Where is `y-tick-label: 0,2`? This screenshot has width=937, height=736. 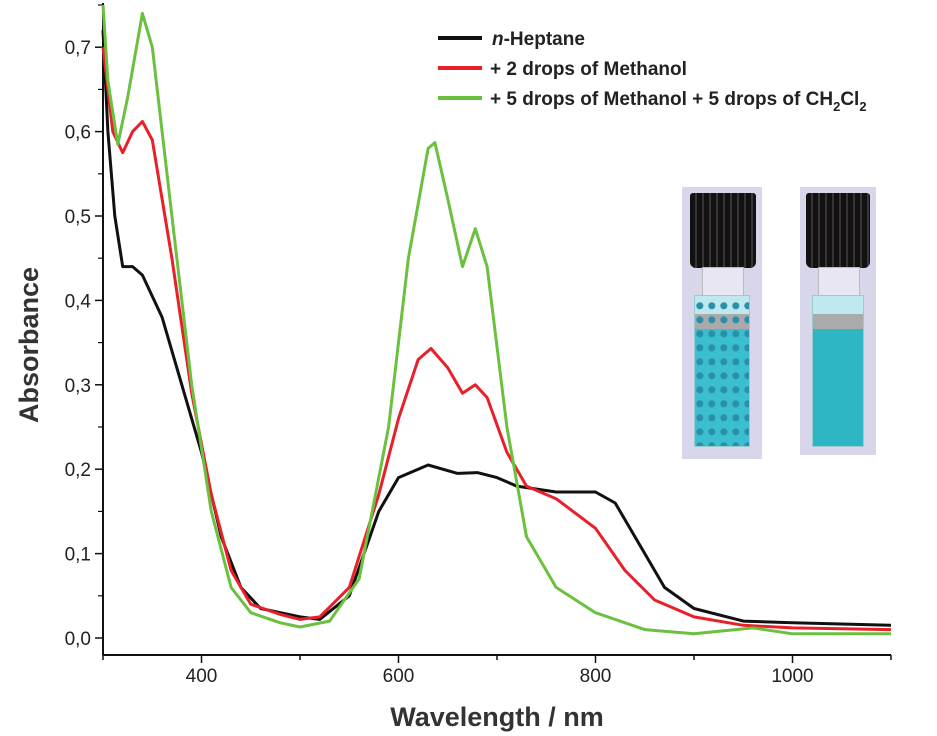 y-tick-label: 0,2 is located at coordinates (78, 470).